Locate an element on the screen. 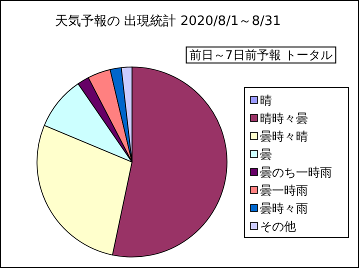 The width and height of the screenshot is (359, 268). legend-label: 曇 is located at coordinates (266, 155).